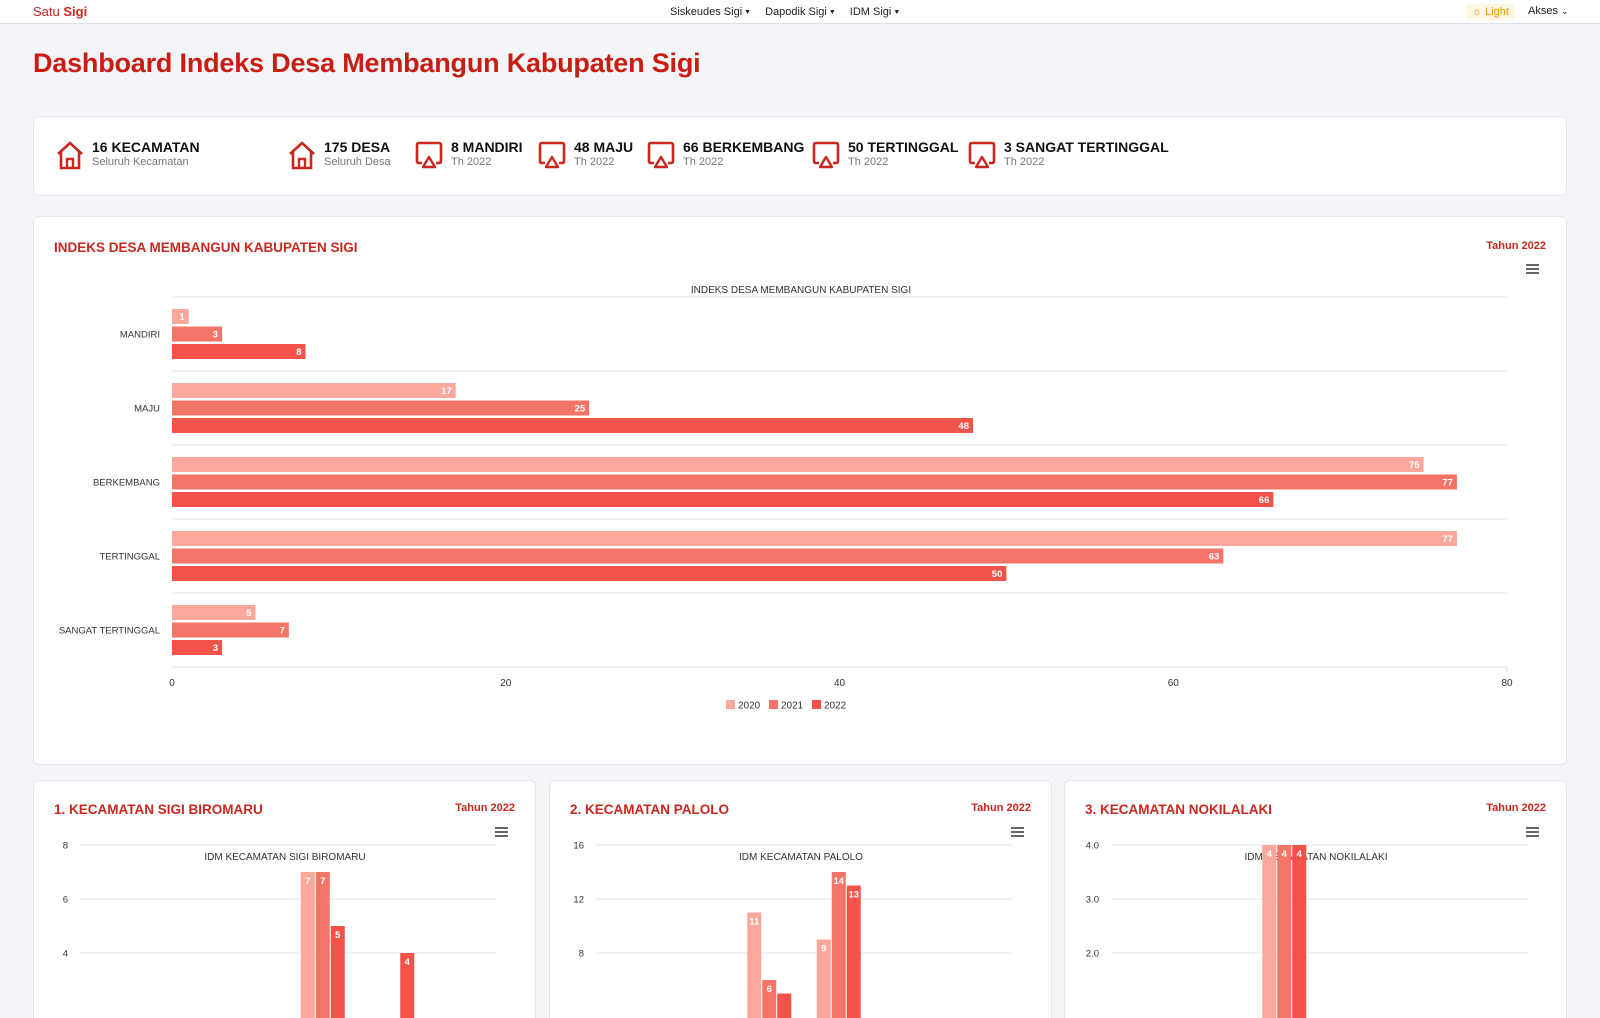 The width and height of the screenshot is (1600, 1018). I want to click on y-tick-label: 12, so click(578, 900).